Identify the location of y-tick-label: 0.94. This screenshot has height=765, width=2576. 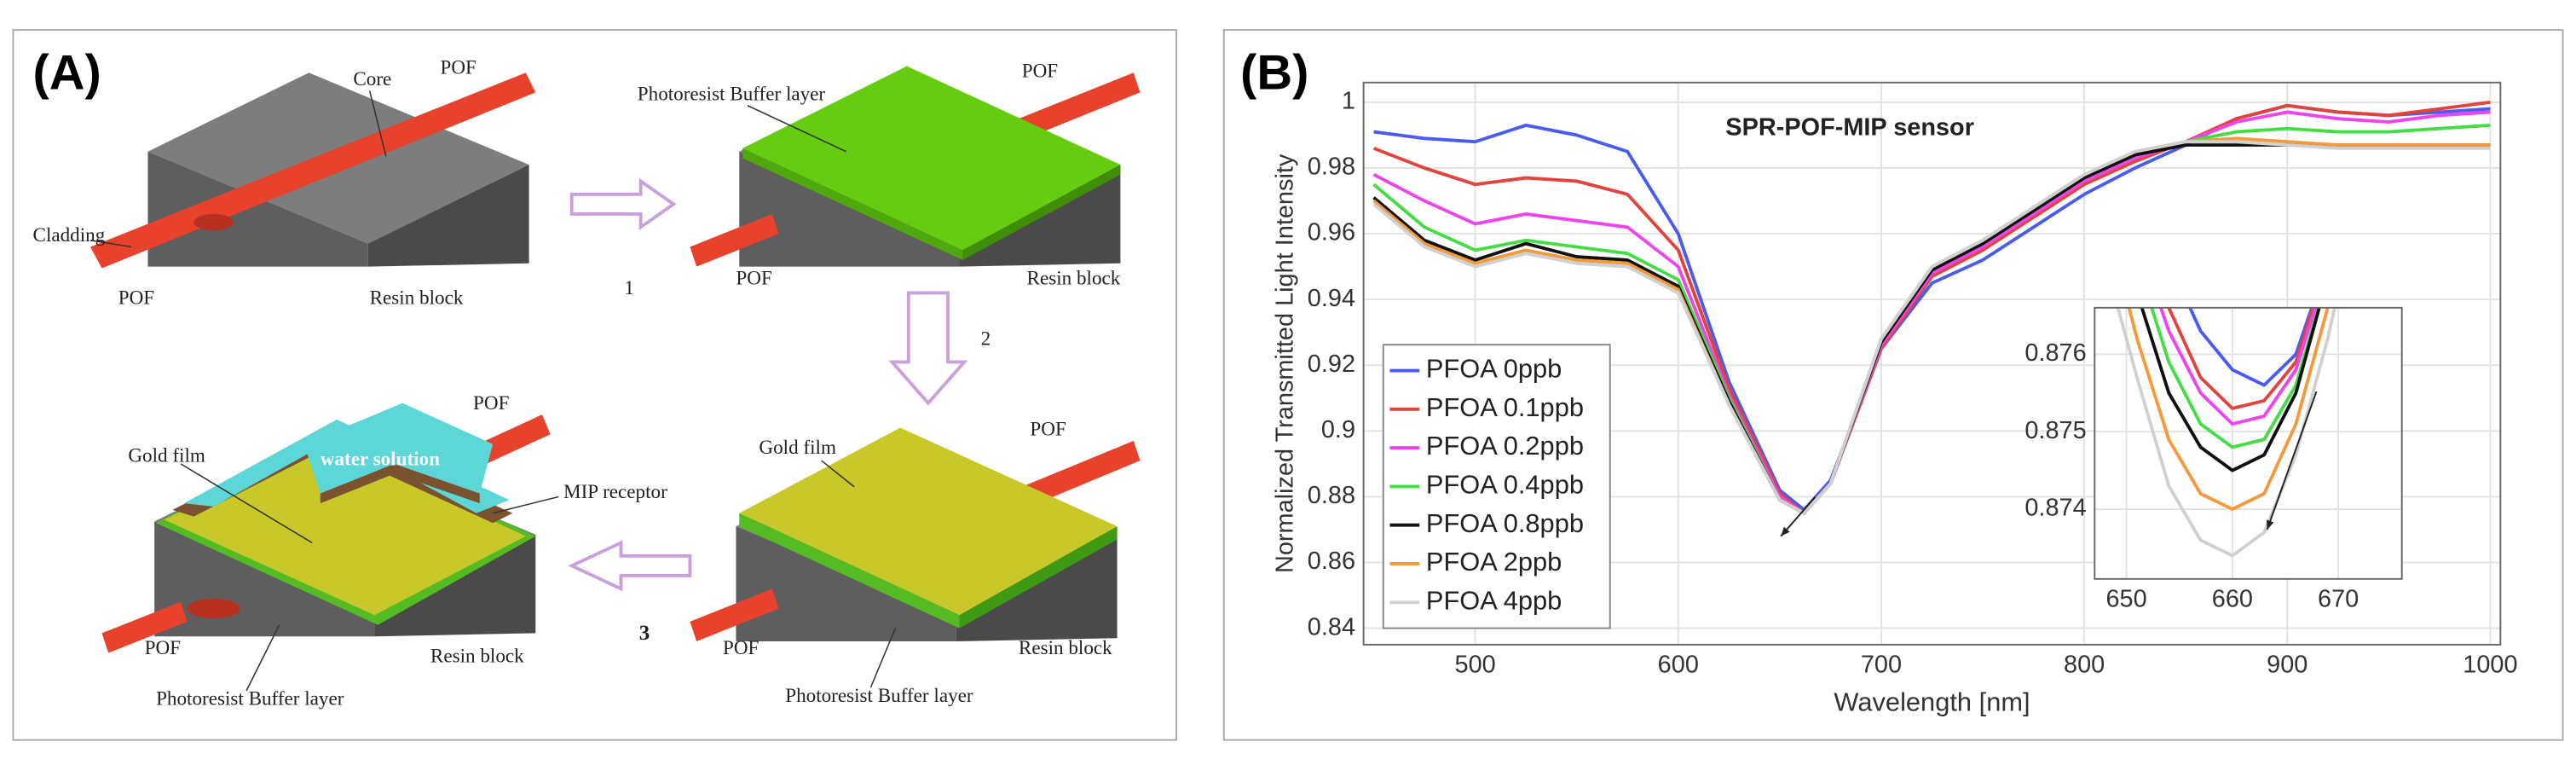
(1331, 298).